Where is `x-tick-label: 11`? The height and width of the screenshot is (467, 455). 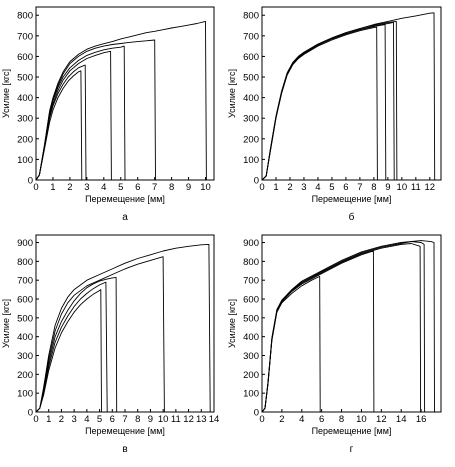 x-tick-label: 11 is located at coordinates (416, 187).